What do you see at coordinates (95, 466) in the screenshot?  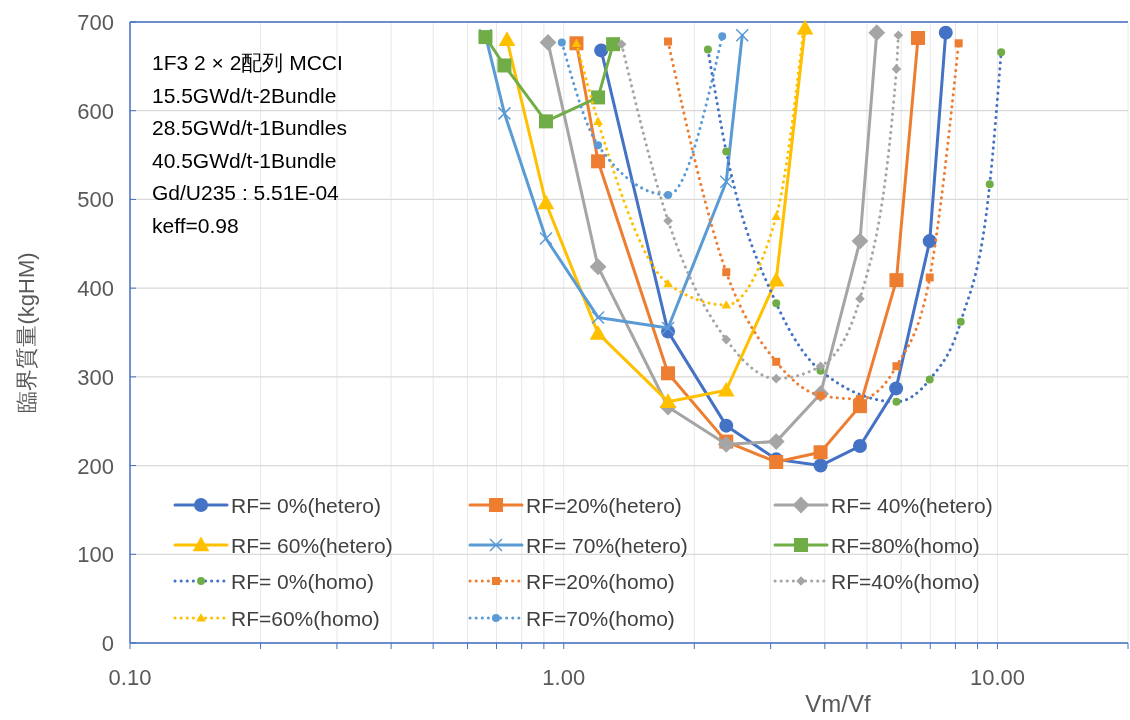 I see `y-tick-label: 200` at bounding box center [95, 466].